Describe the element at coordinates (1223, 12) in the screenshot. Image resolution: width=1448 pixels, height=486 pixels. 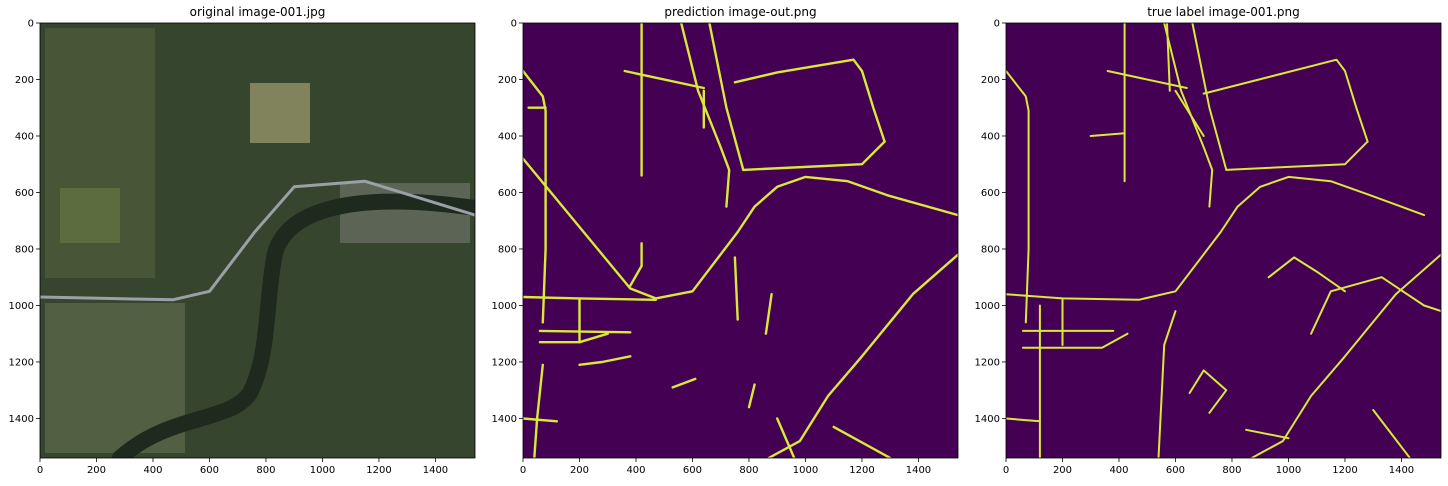
I see `panel-title: true label image-001.png` at that location.